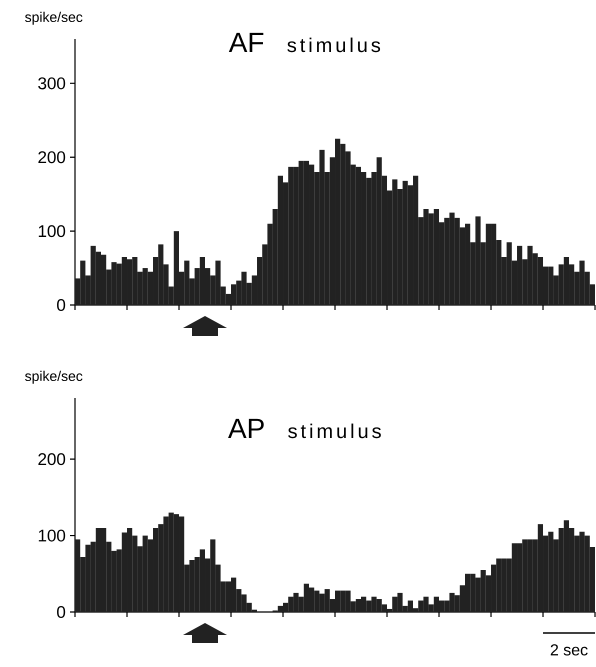 Image resolution: width=596 pixels, height=667 pixels. Describe the element at coordinates (569, 650) in the screenshot. I see `text: 2 sec` at that location.